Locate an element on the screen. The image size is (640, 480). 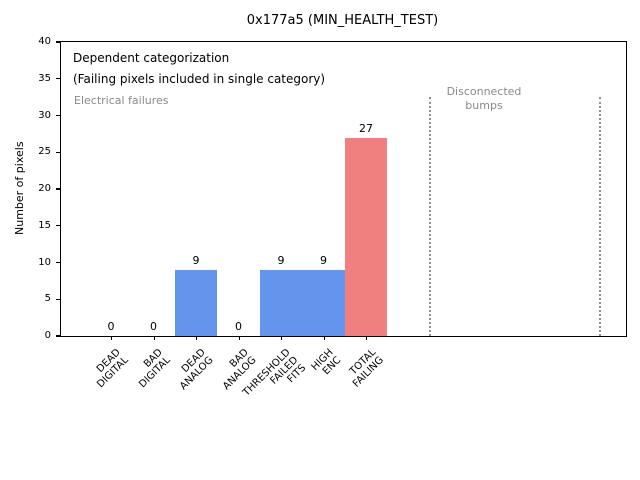
y-tick-label: 5 is located at coordinates (47, 299).